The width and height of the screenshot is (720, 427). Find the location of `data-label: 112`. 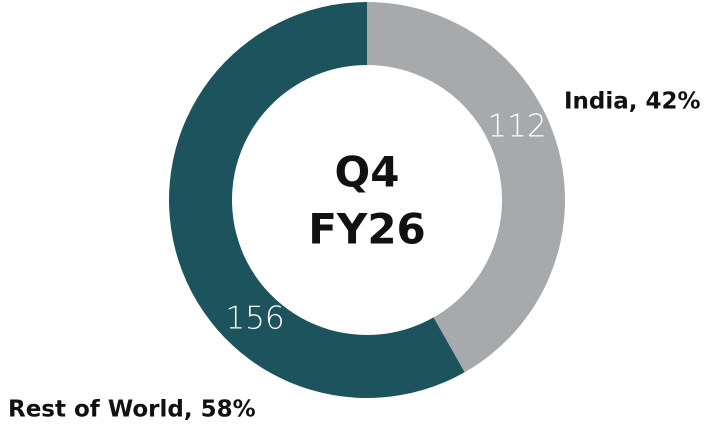

data-label: 112 is located at coordinates (516, 127).